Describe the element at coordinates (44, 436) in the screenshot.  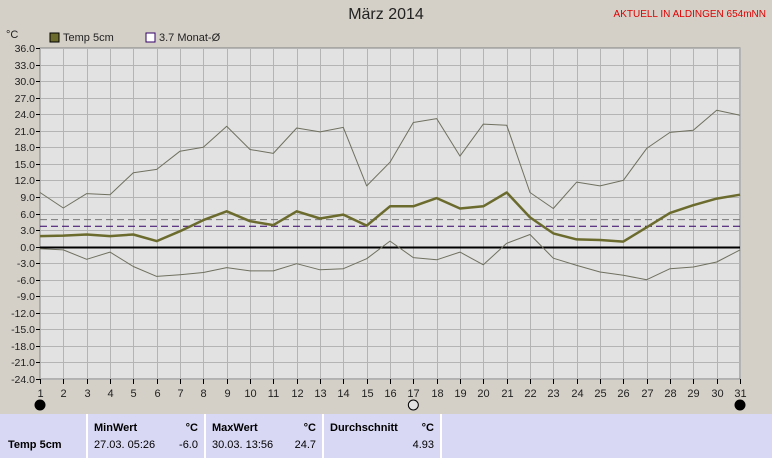
I see `stats-label-cell: Temp 5cm` at that location.